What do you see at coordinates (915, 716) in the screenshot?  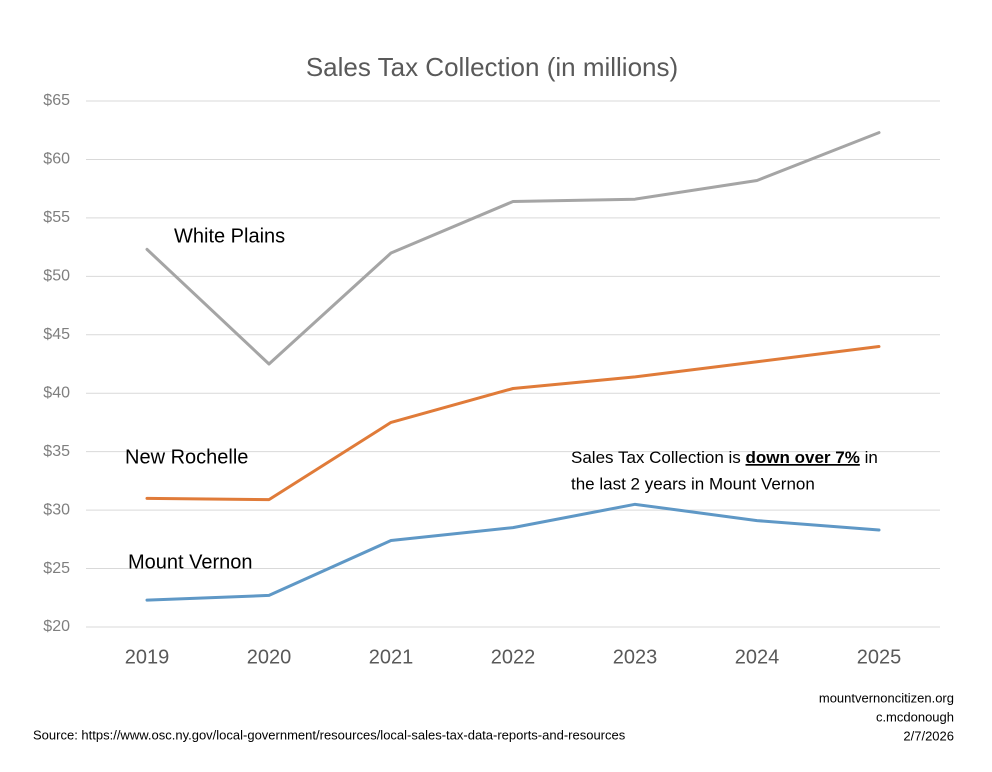 I see `credit: c.mcdonough` at bounding box center [915, 716].